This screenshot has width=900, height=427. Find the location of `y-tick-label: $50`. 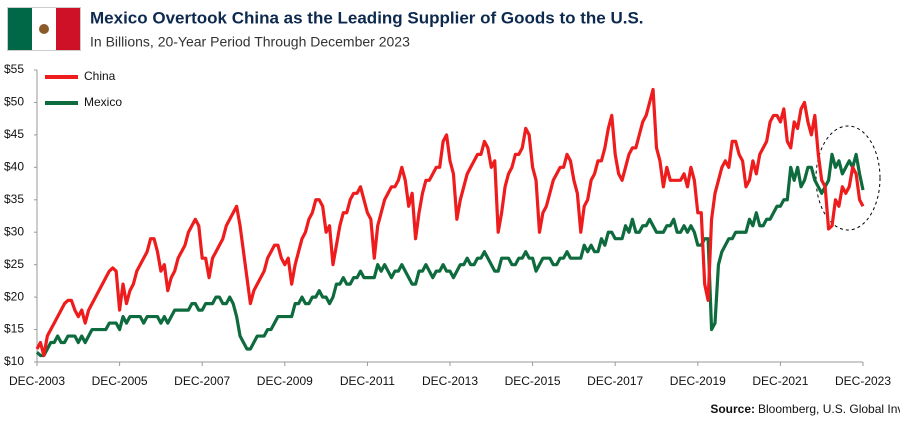

y-tick-label: $50 is located at coordinates (14, 102).